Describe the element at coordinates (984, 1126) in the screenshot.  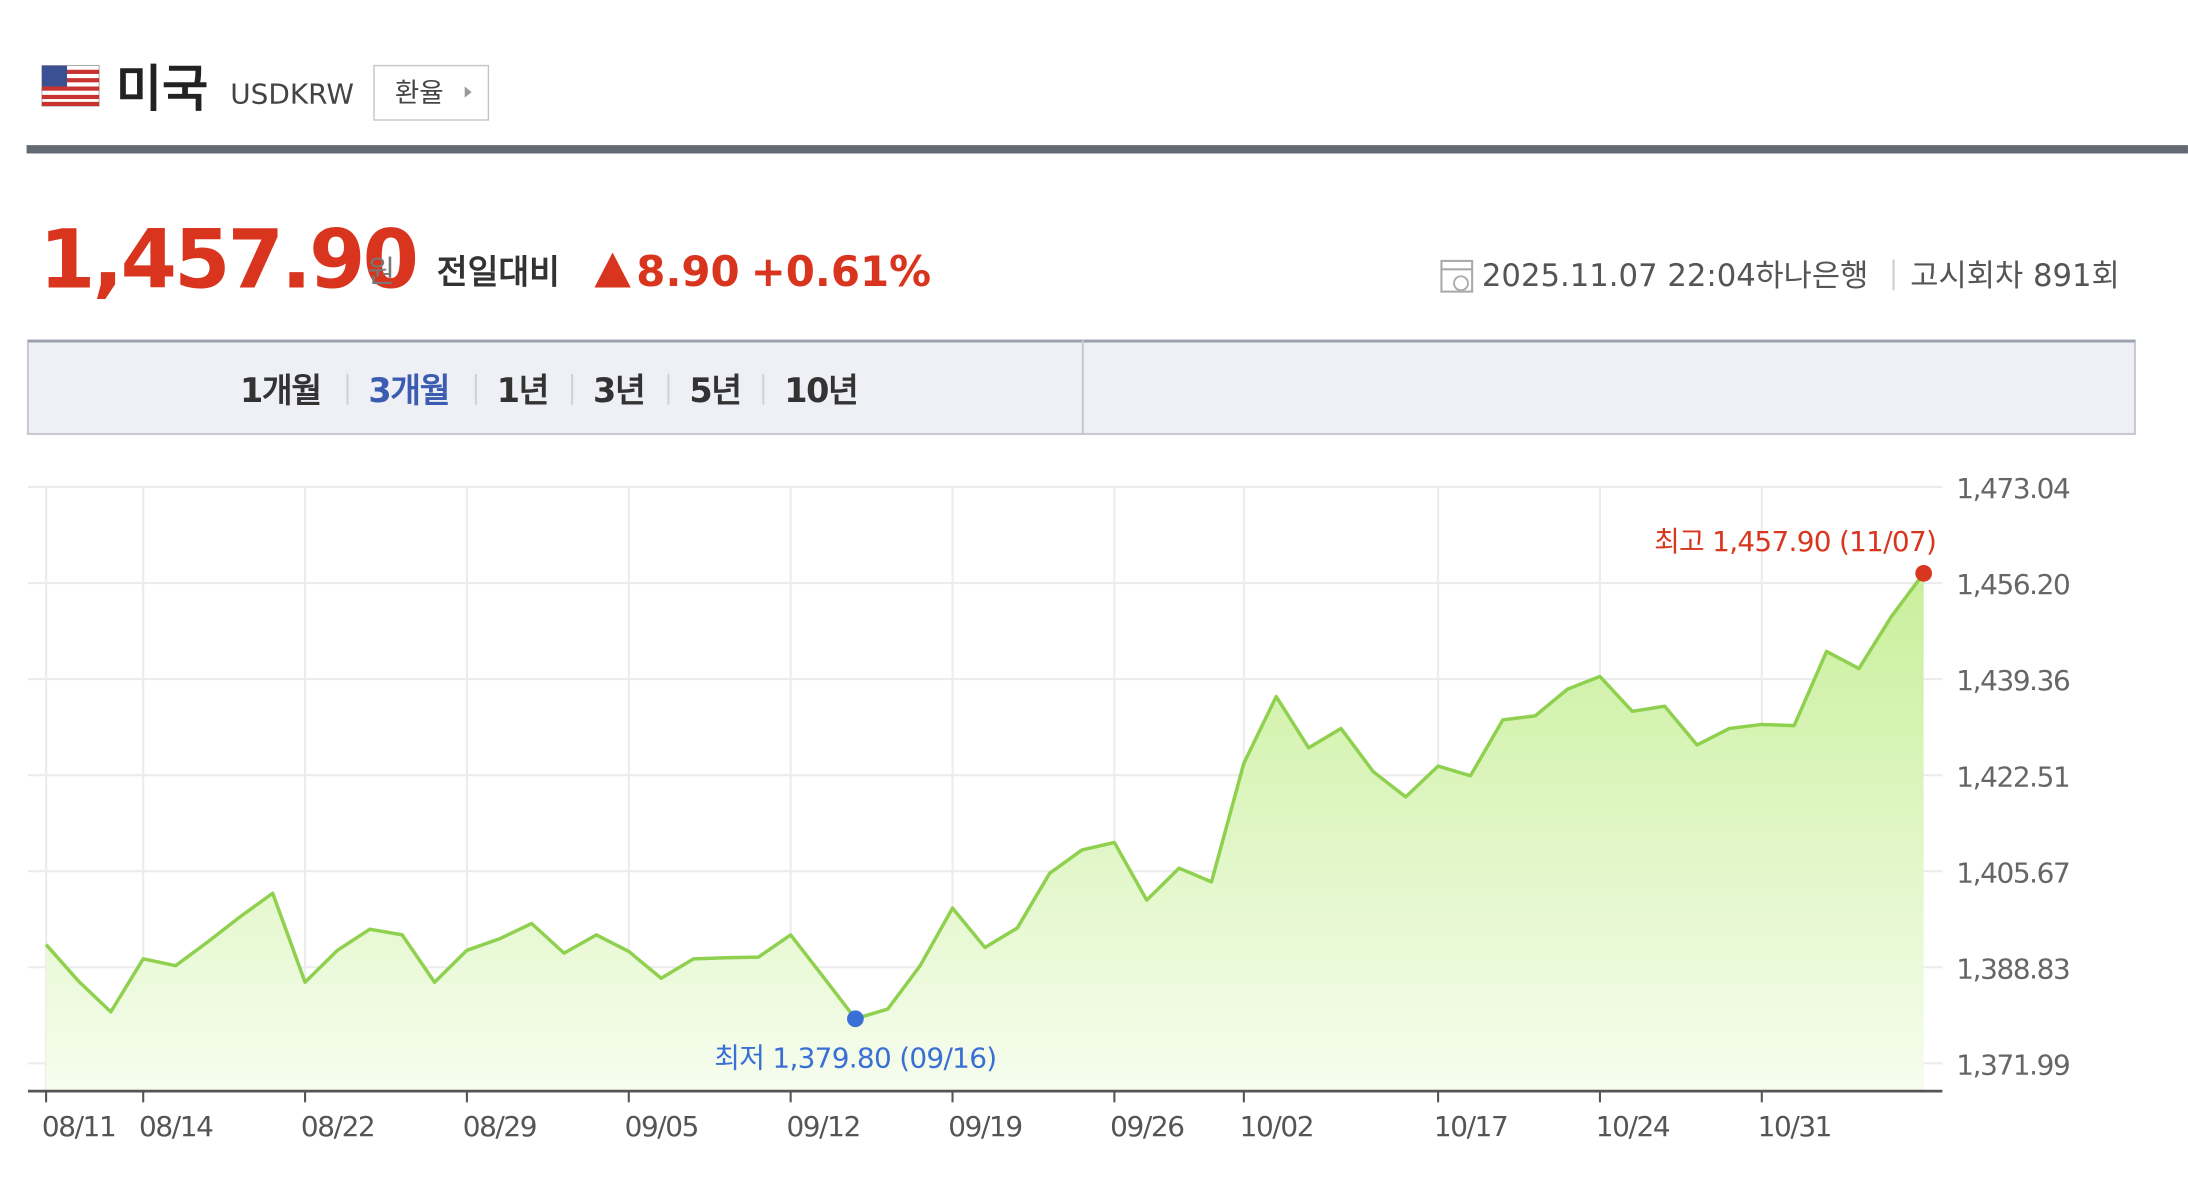
I see `x-tick-label: 09/19` at that location.